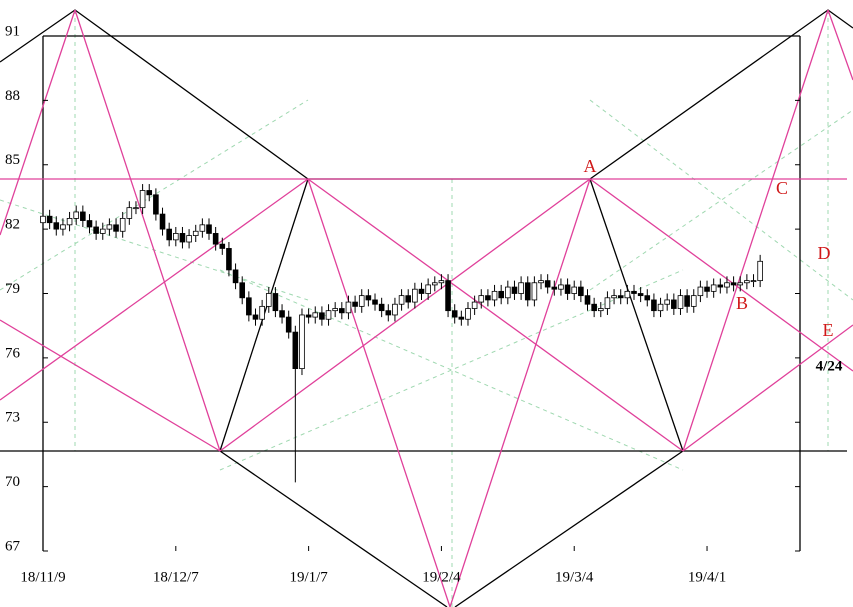 Image resolution: width=853 pixels, height=607 pixels. I want to click on x-tick-label: 19/2/4, so click(441, 577).